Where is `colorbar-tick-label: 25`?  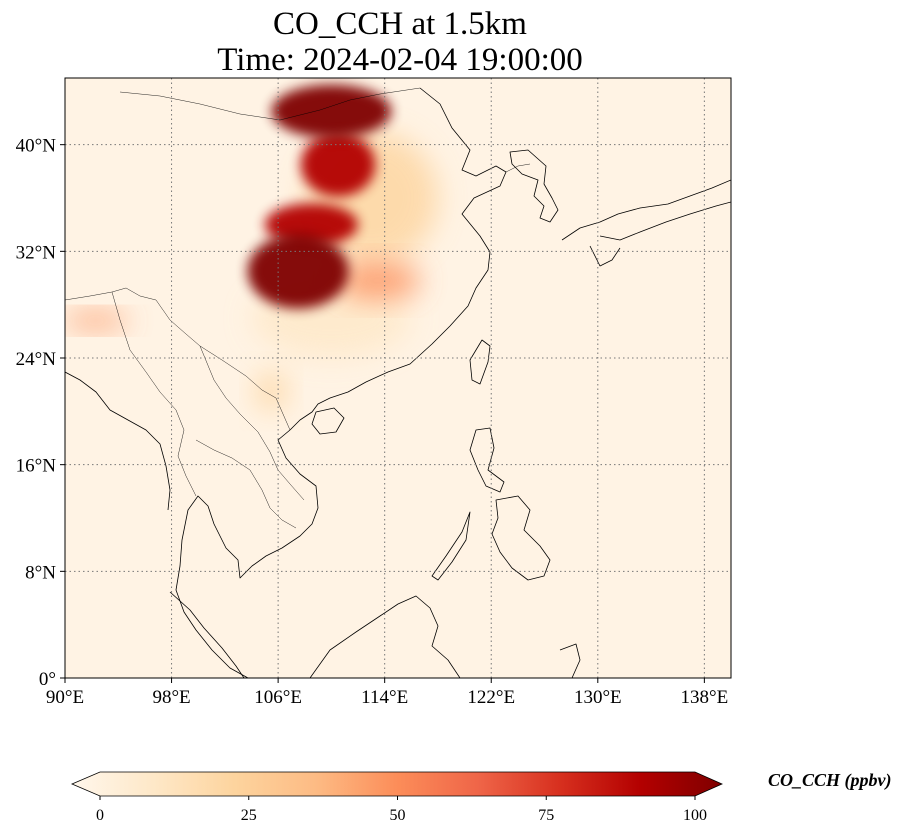
colorbar-tick-label: 25 is located at coordinates (249, 815).